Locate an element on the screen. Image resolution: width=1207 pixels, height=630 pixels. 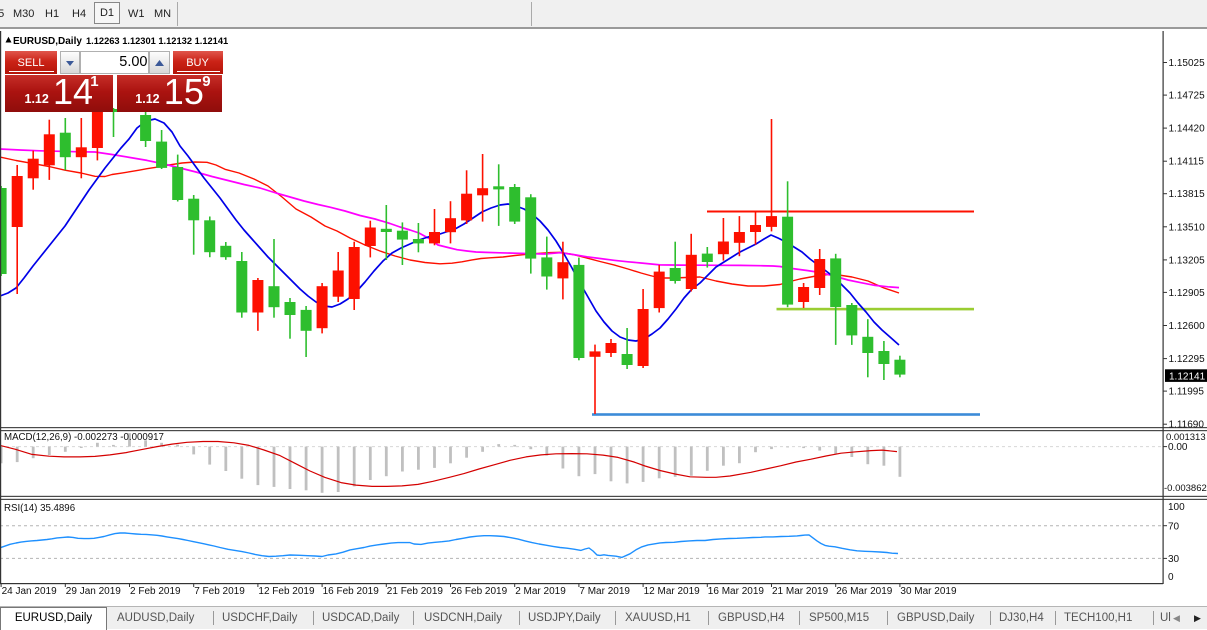
svg-text: 12 Mar 2019 is located at coordinates (672, 591).